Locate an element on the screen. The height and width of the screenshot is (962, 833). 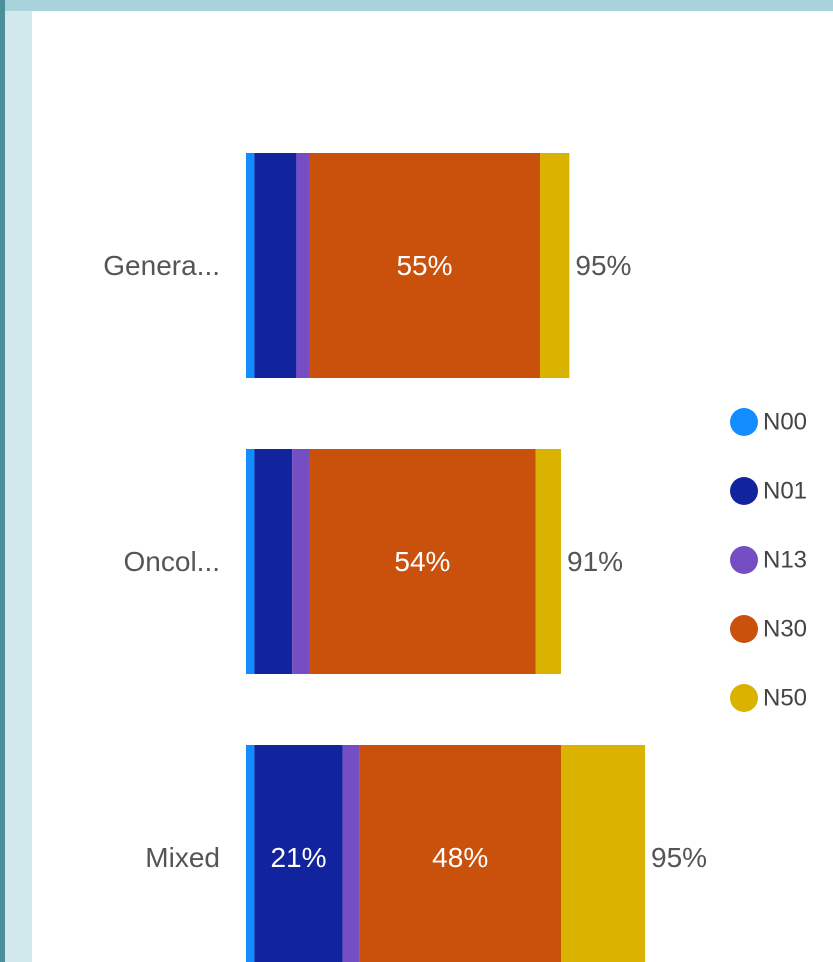
legend-label: N01 is located at coordinates (785, 491).